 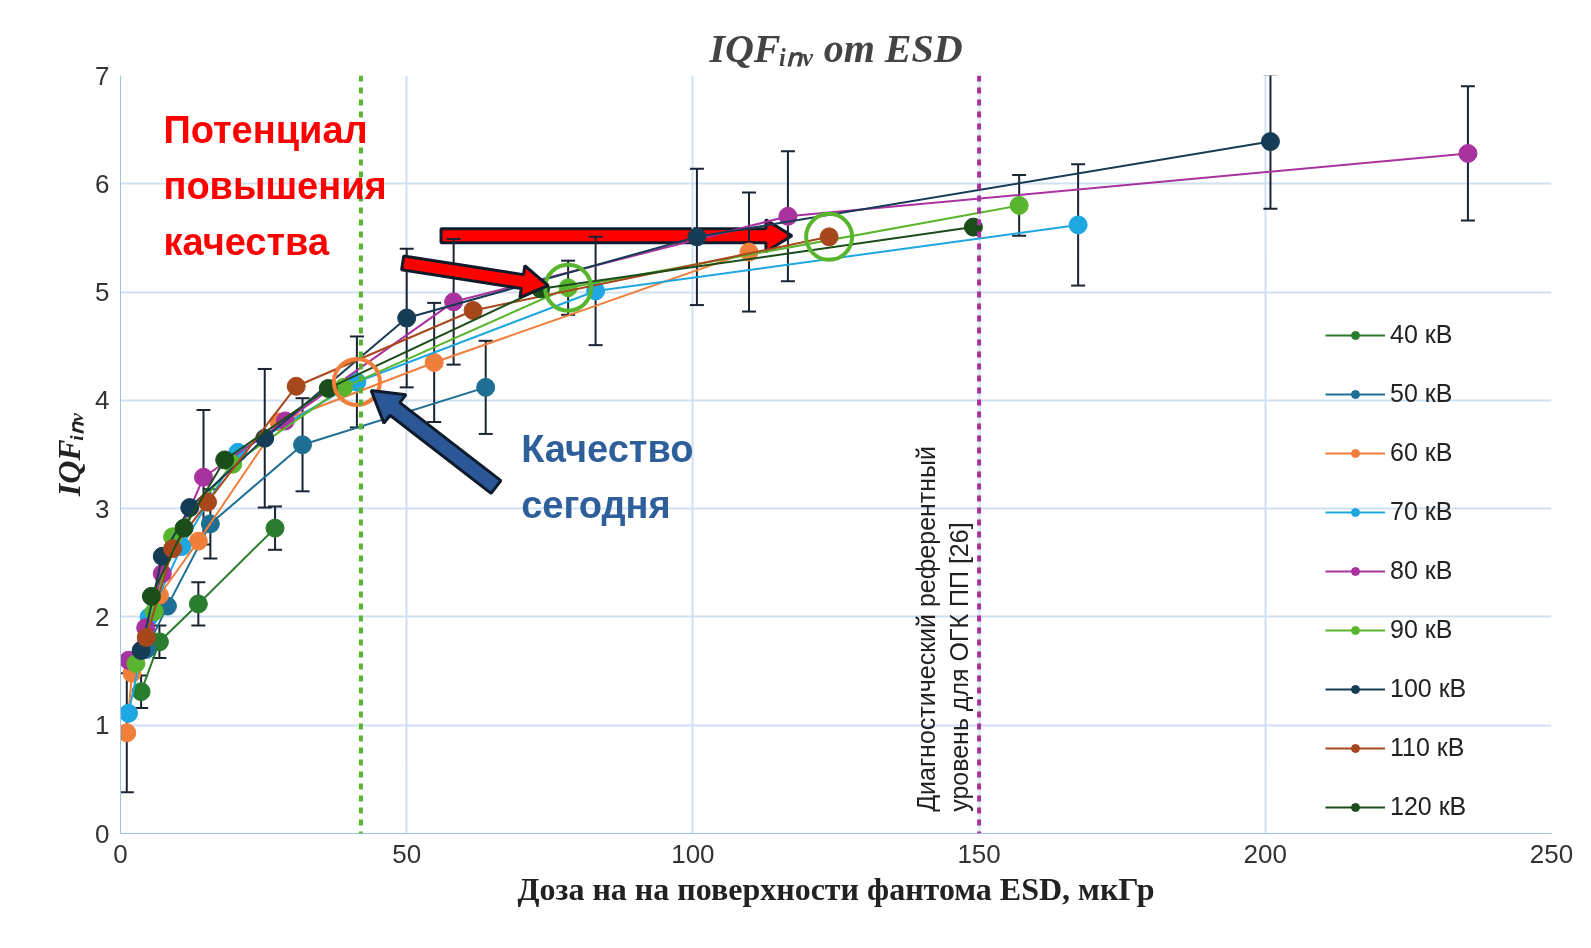 What do you see at coordinates (102, 75) in the screenshot?
I see `y-tick-label: 7` at bounding box center [102, 75].